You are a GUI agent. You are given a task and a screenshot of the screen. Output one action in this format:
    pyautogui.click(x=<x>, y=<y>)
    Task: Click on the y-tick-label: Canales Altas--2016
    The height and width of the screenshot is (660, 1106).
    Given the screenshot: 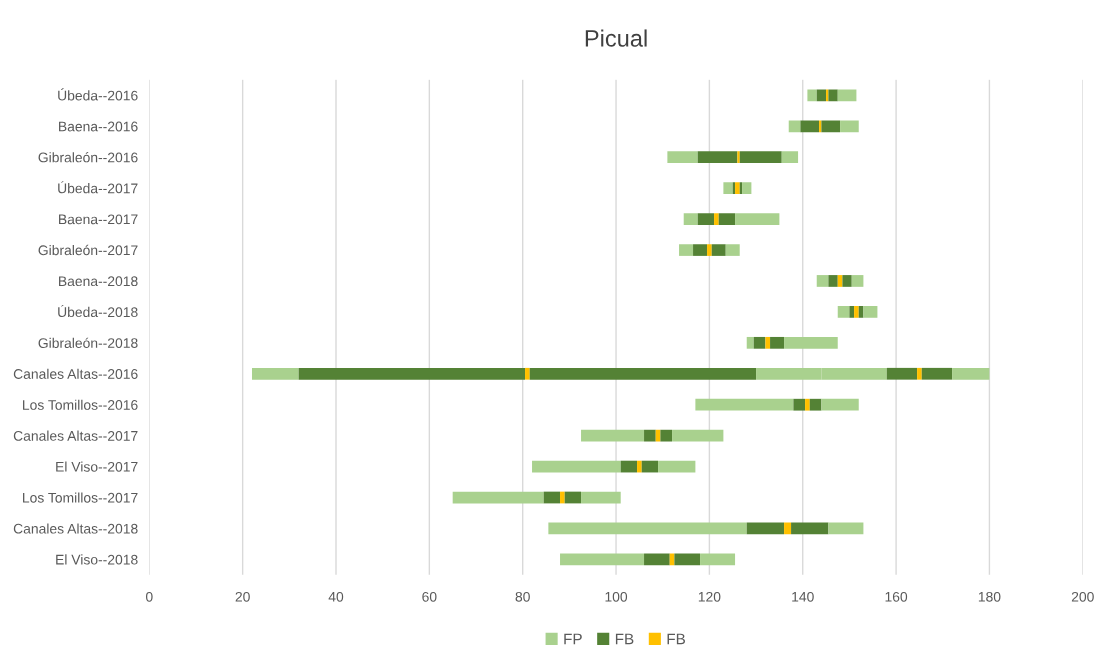 What is the action you would take?
    pyautogui.click(x=75, y=373)
    